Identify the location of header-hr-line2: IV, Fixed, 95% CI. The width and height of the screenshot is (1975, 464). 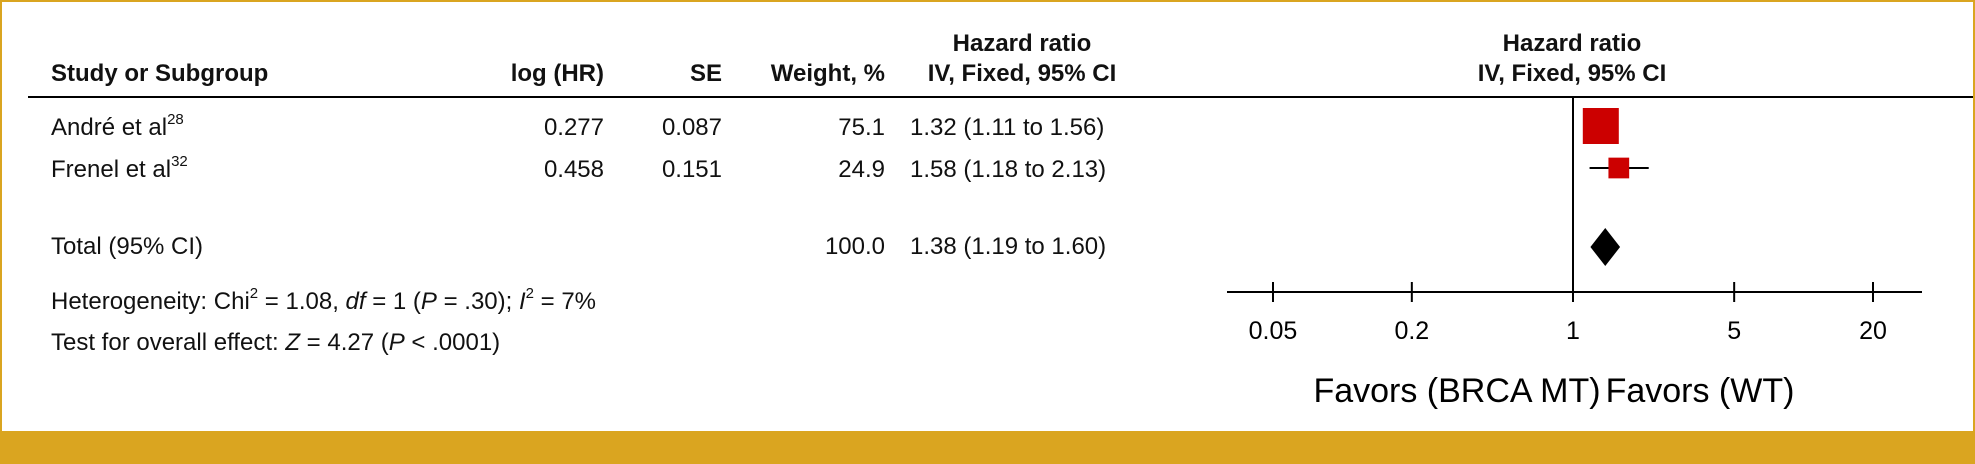
(1022, 73).